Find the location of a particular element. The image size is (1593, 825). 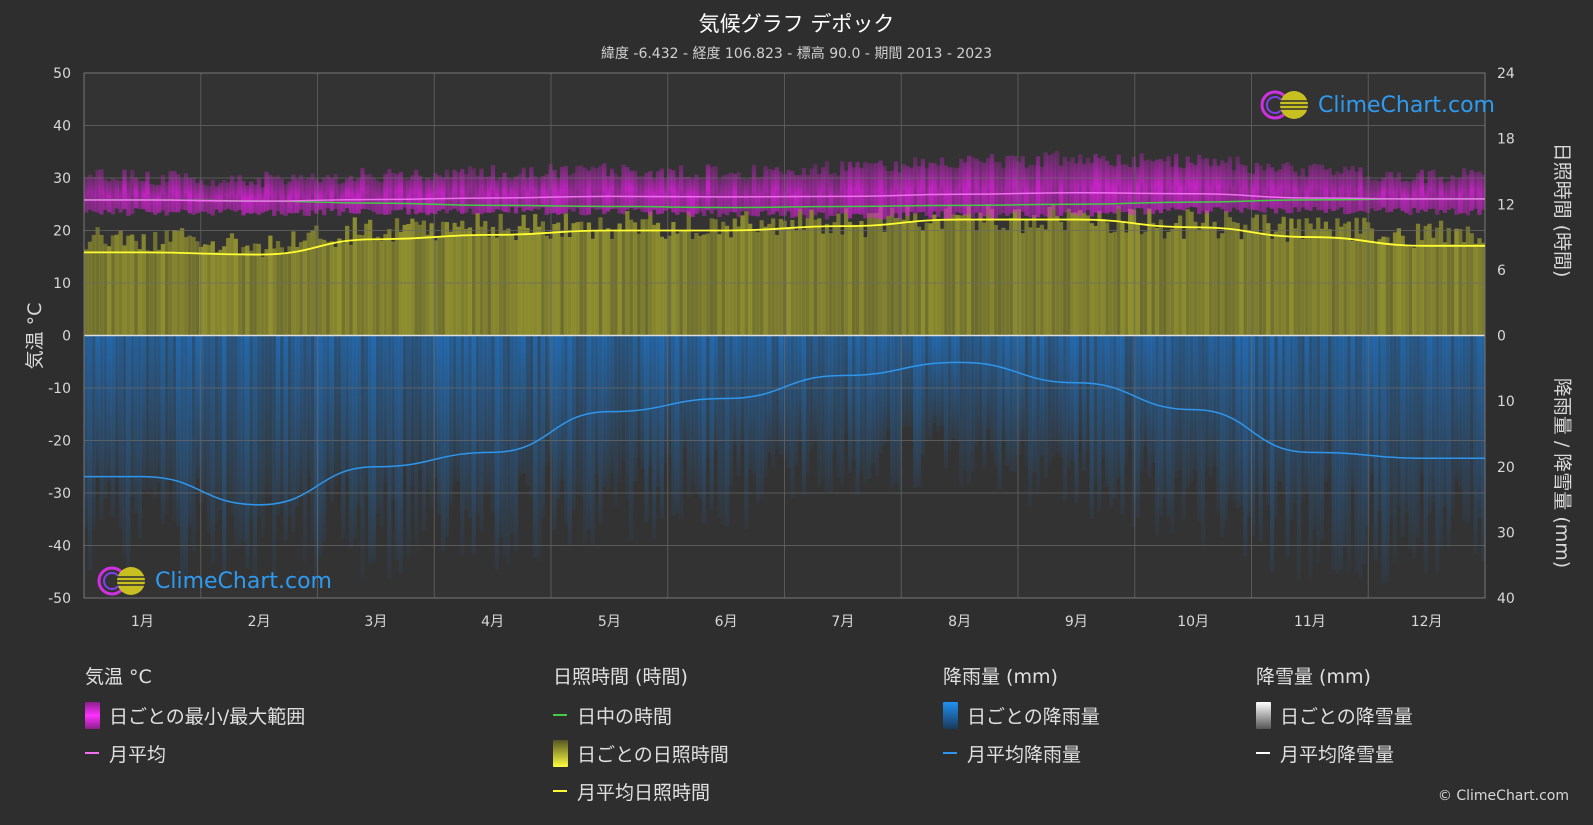

sunshine-tick-label: 18 is located at coordinates (1506, 140).